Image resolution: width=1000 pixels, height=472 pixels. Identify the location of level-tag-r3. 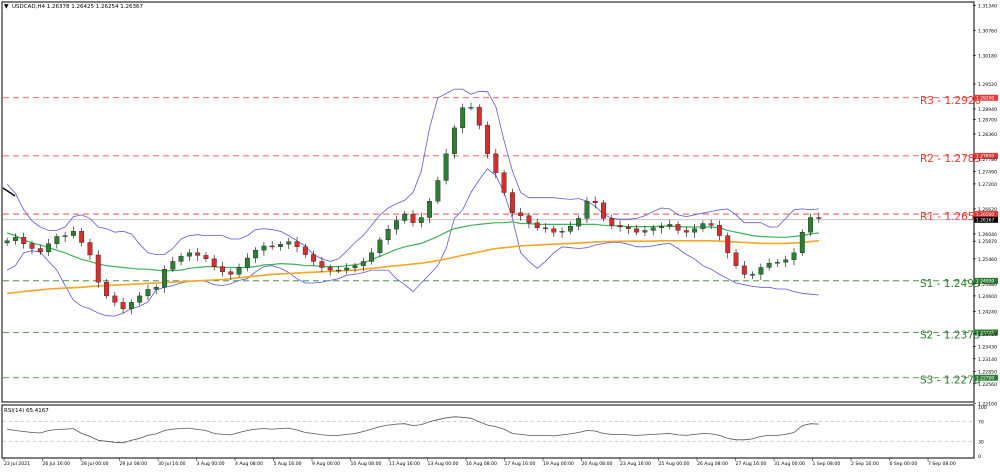
(986, 97).